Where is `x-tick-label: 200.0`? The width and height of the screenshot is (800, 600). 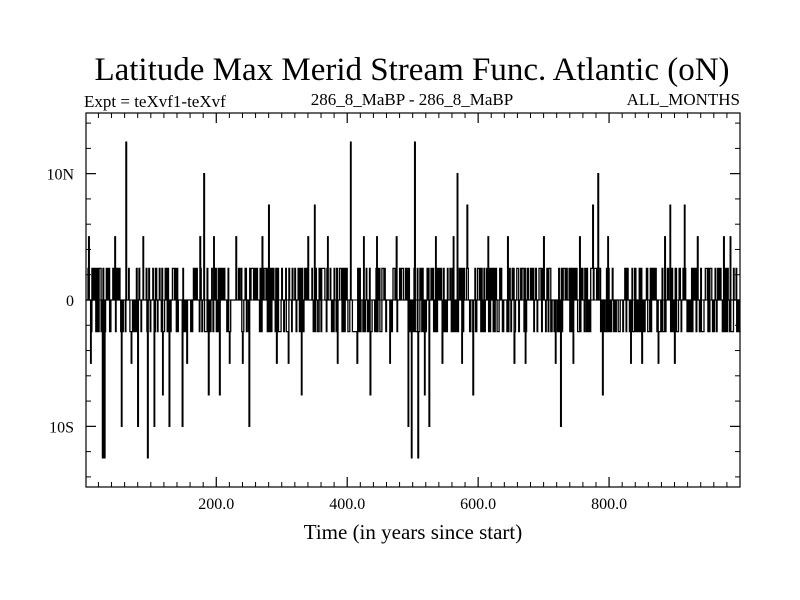
x-tick-label: 200.0 is located at coordinates (216, 504).